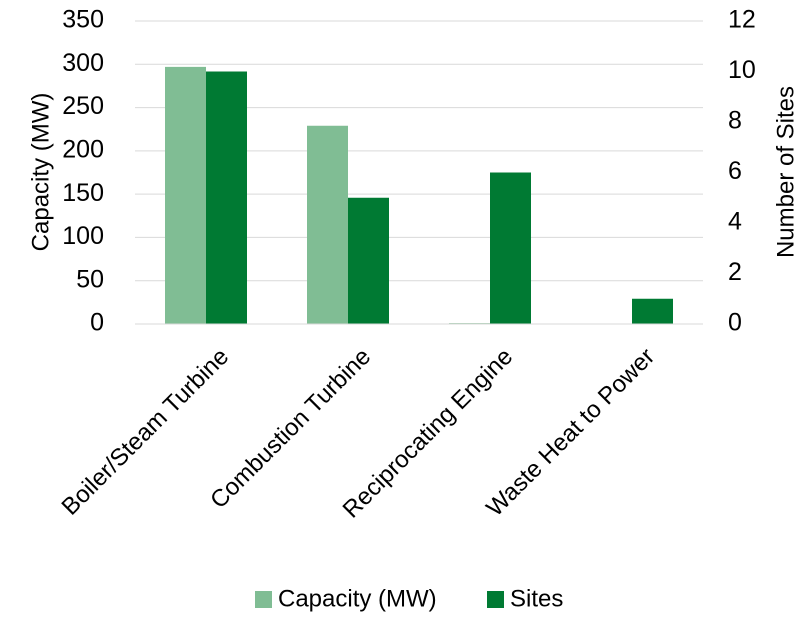 This screenshot has height=618, width=801. What do you see at coordinates (536, 598) in the screenshot?
I see `legend-label: Sites` at bounding box center [536, 598].